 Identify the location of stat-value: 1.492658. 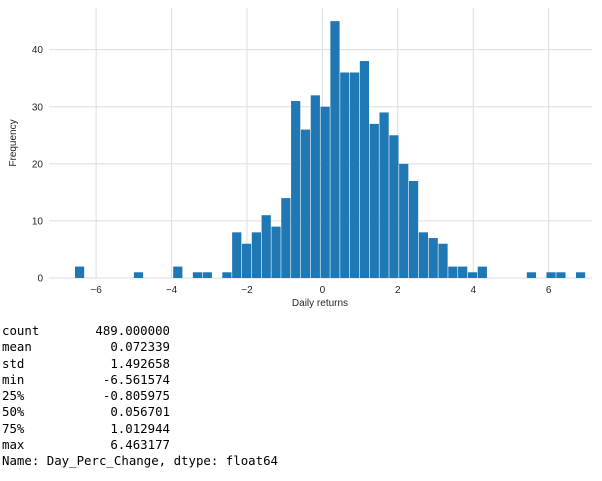
(140, 363).